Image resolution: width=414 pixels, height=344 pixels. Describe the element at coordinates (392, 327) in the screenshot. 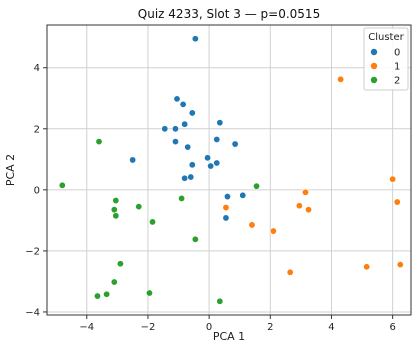

I see `x-tick-label: 6` at that location.